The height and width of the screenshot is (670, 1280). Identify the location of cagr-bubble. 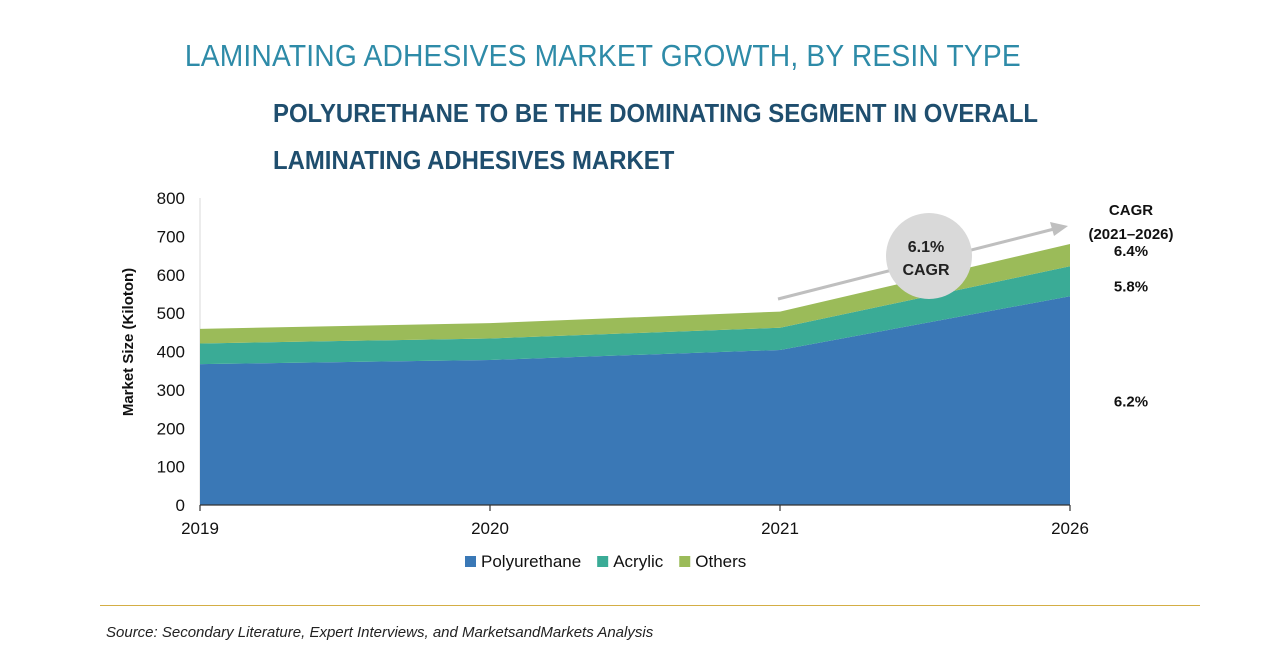
(929, 256).